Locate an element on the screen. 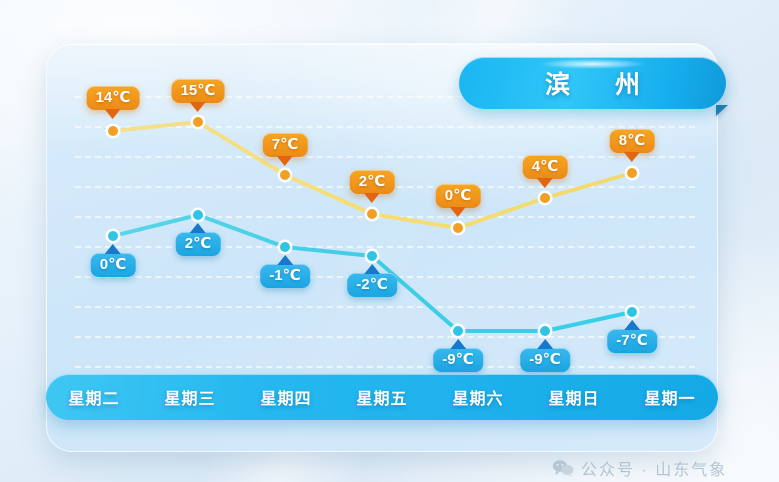 This screenshot has width=779, height=482. high-temp-badge: 14℃ is located at coordinates (113, 98).